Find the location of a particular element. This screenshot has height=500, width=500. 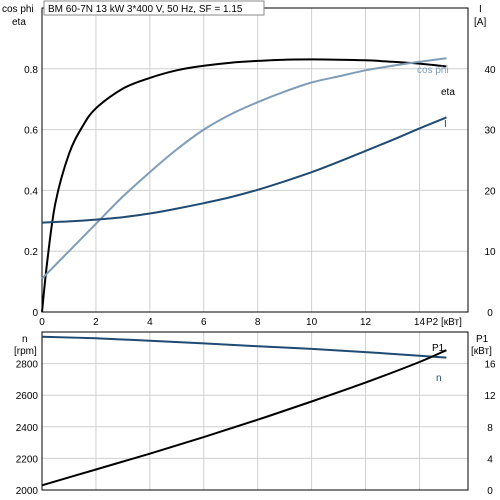

y-right-tick-label: 8 is located at coordinates (490, 428).